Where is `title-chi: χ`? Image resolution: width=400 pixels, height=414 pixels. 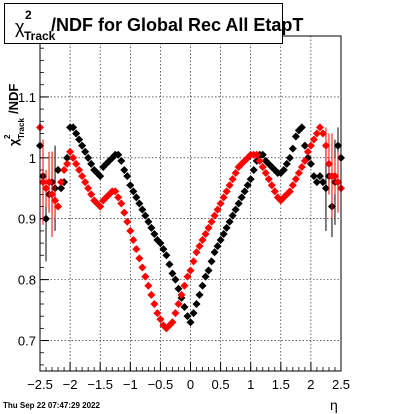 title-chi: χ is located at coordinates (20, 27).